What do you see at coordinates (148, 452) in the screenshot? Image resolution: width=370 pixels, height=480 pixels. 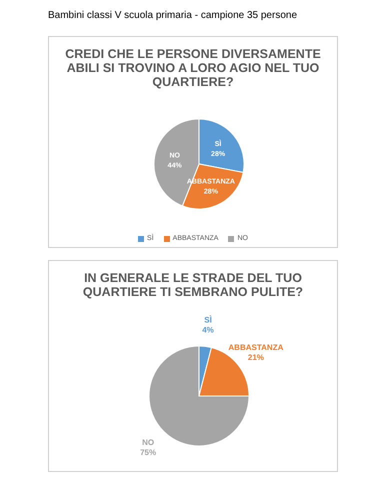 I see `data-label: 75%` at bounding box center [148, 452].